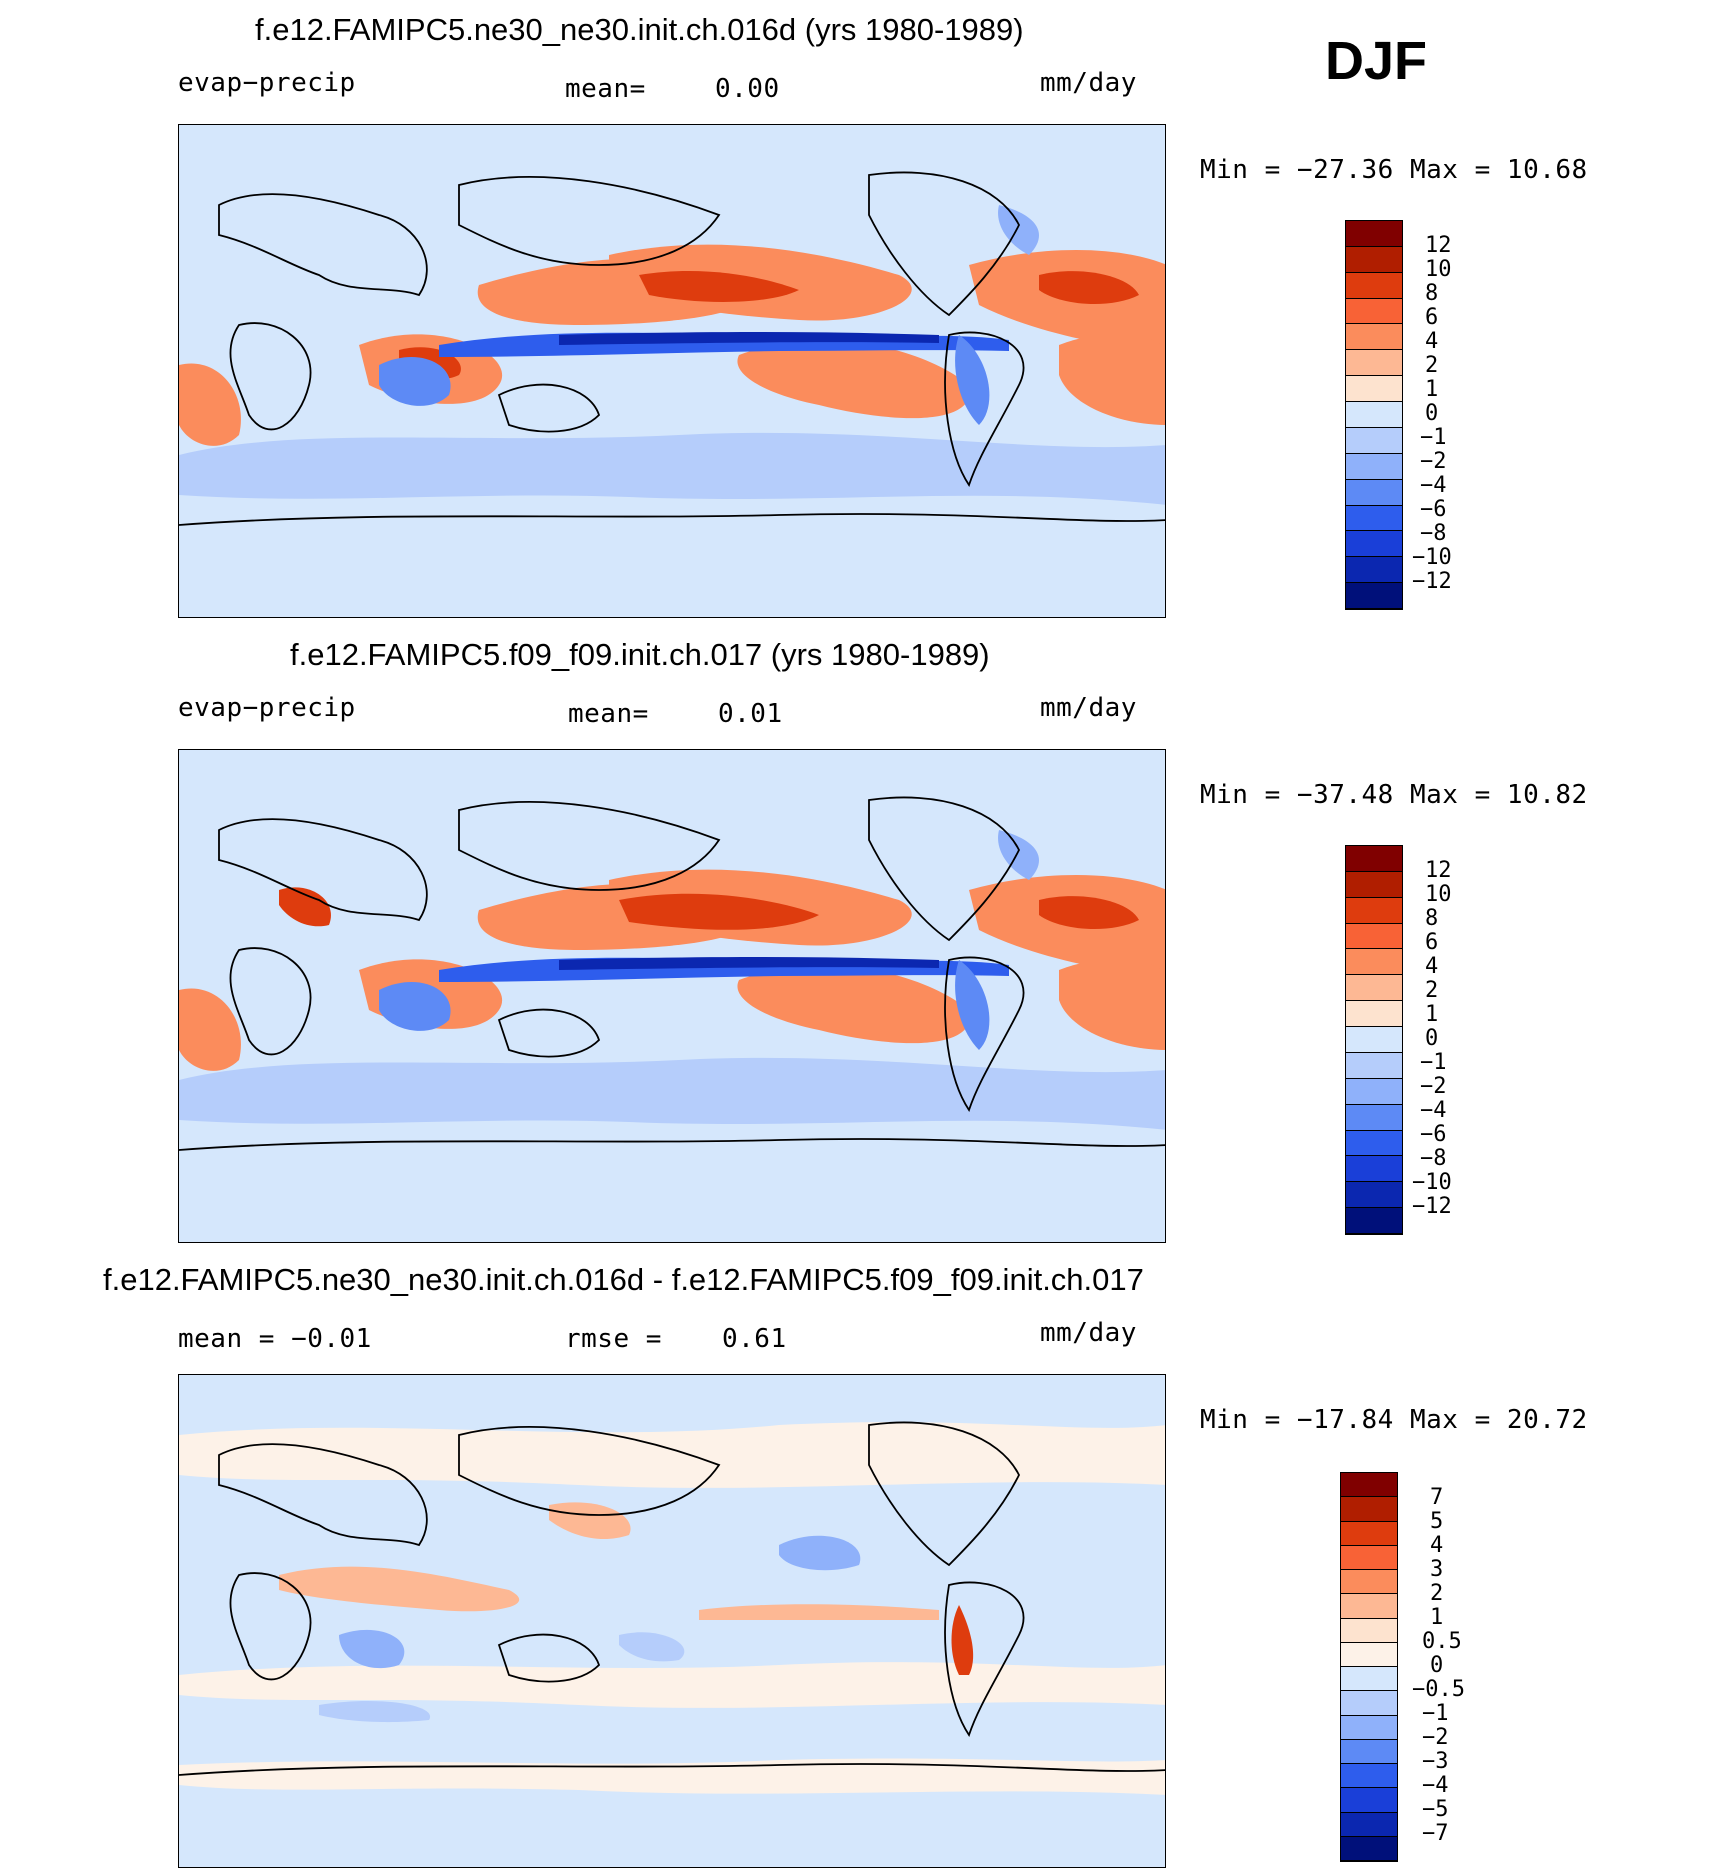  I want to click on variable-label: evap−precip, so click(267, 708).